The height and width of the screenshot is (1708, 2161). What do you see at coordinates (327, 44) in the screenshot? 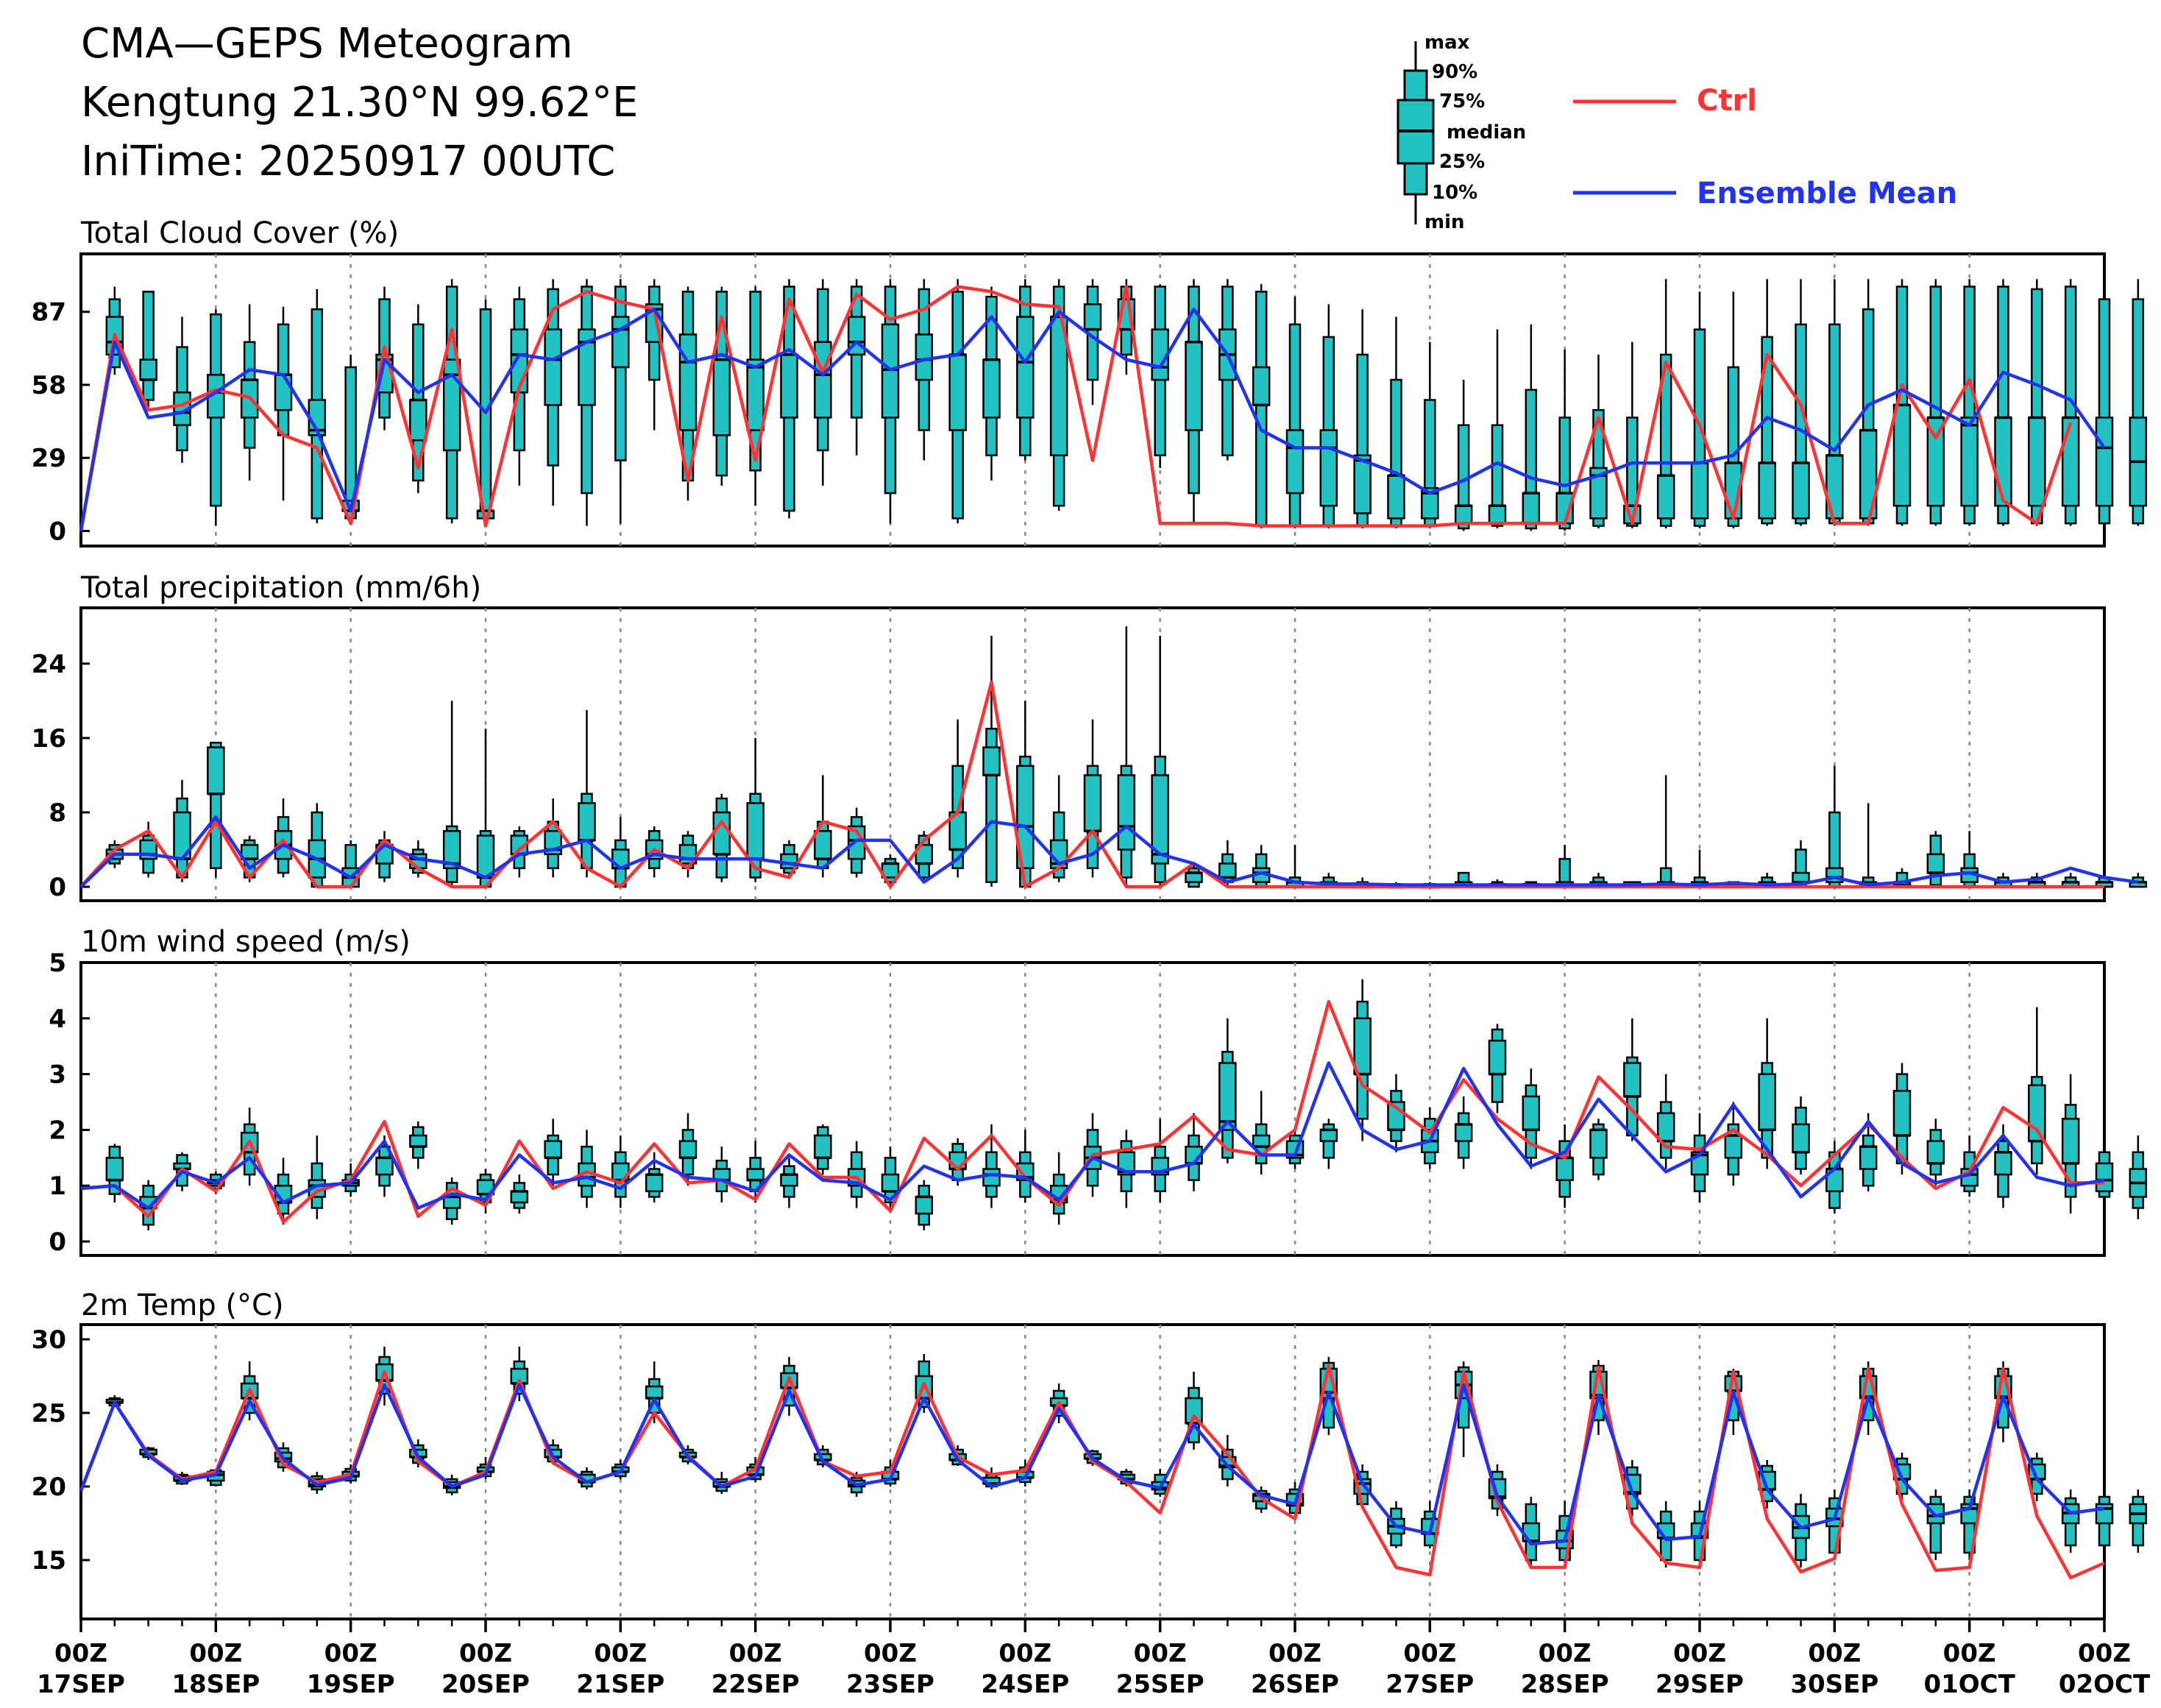
I see `chart-title: CMA—GEPS Meteogram` at bounding box center [327, 44].